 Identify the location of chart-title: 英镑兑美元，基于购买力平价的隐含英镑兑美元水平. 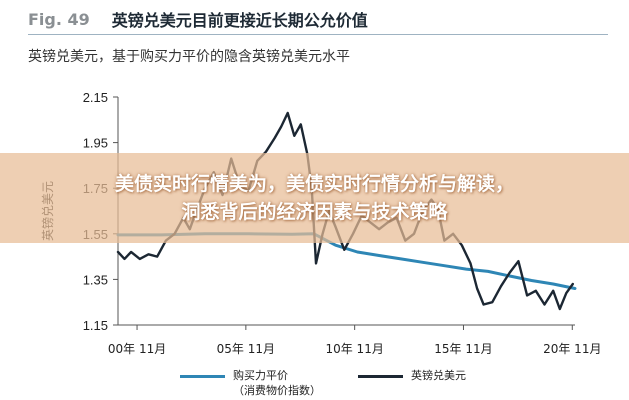
(189, 57).